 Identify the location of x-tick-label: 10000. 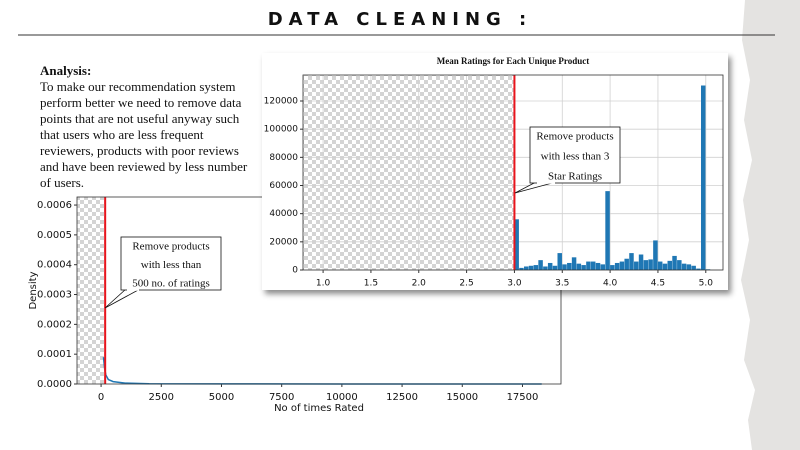
(342, 397).